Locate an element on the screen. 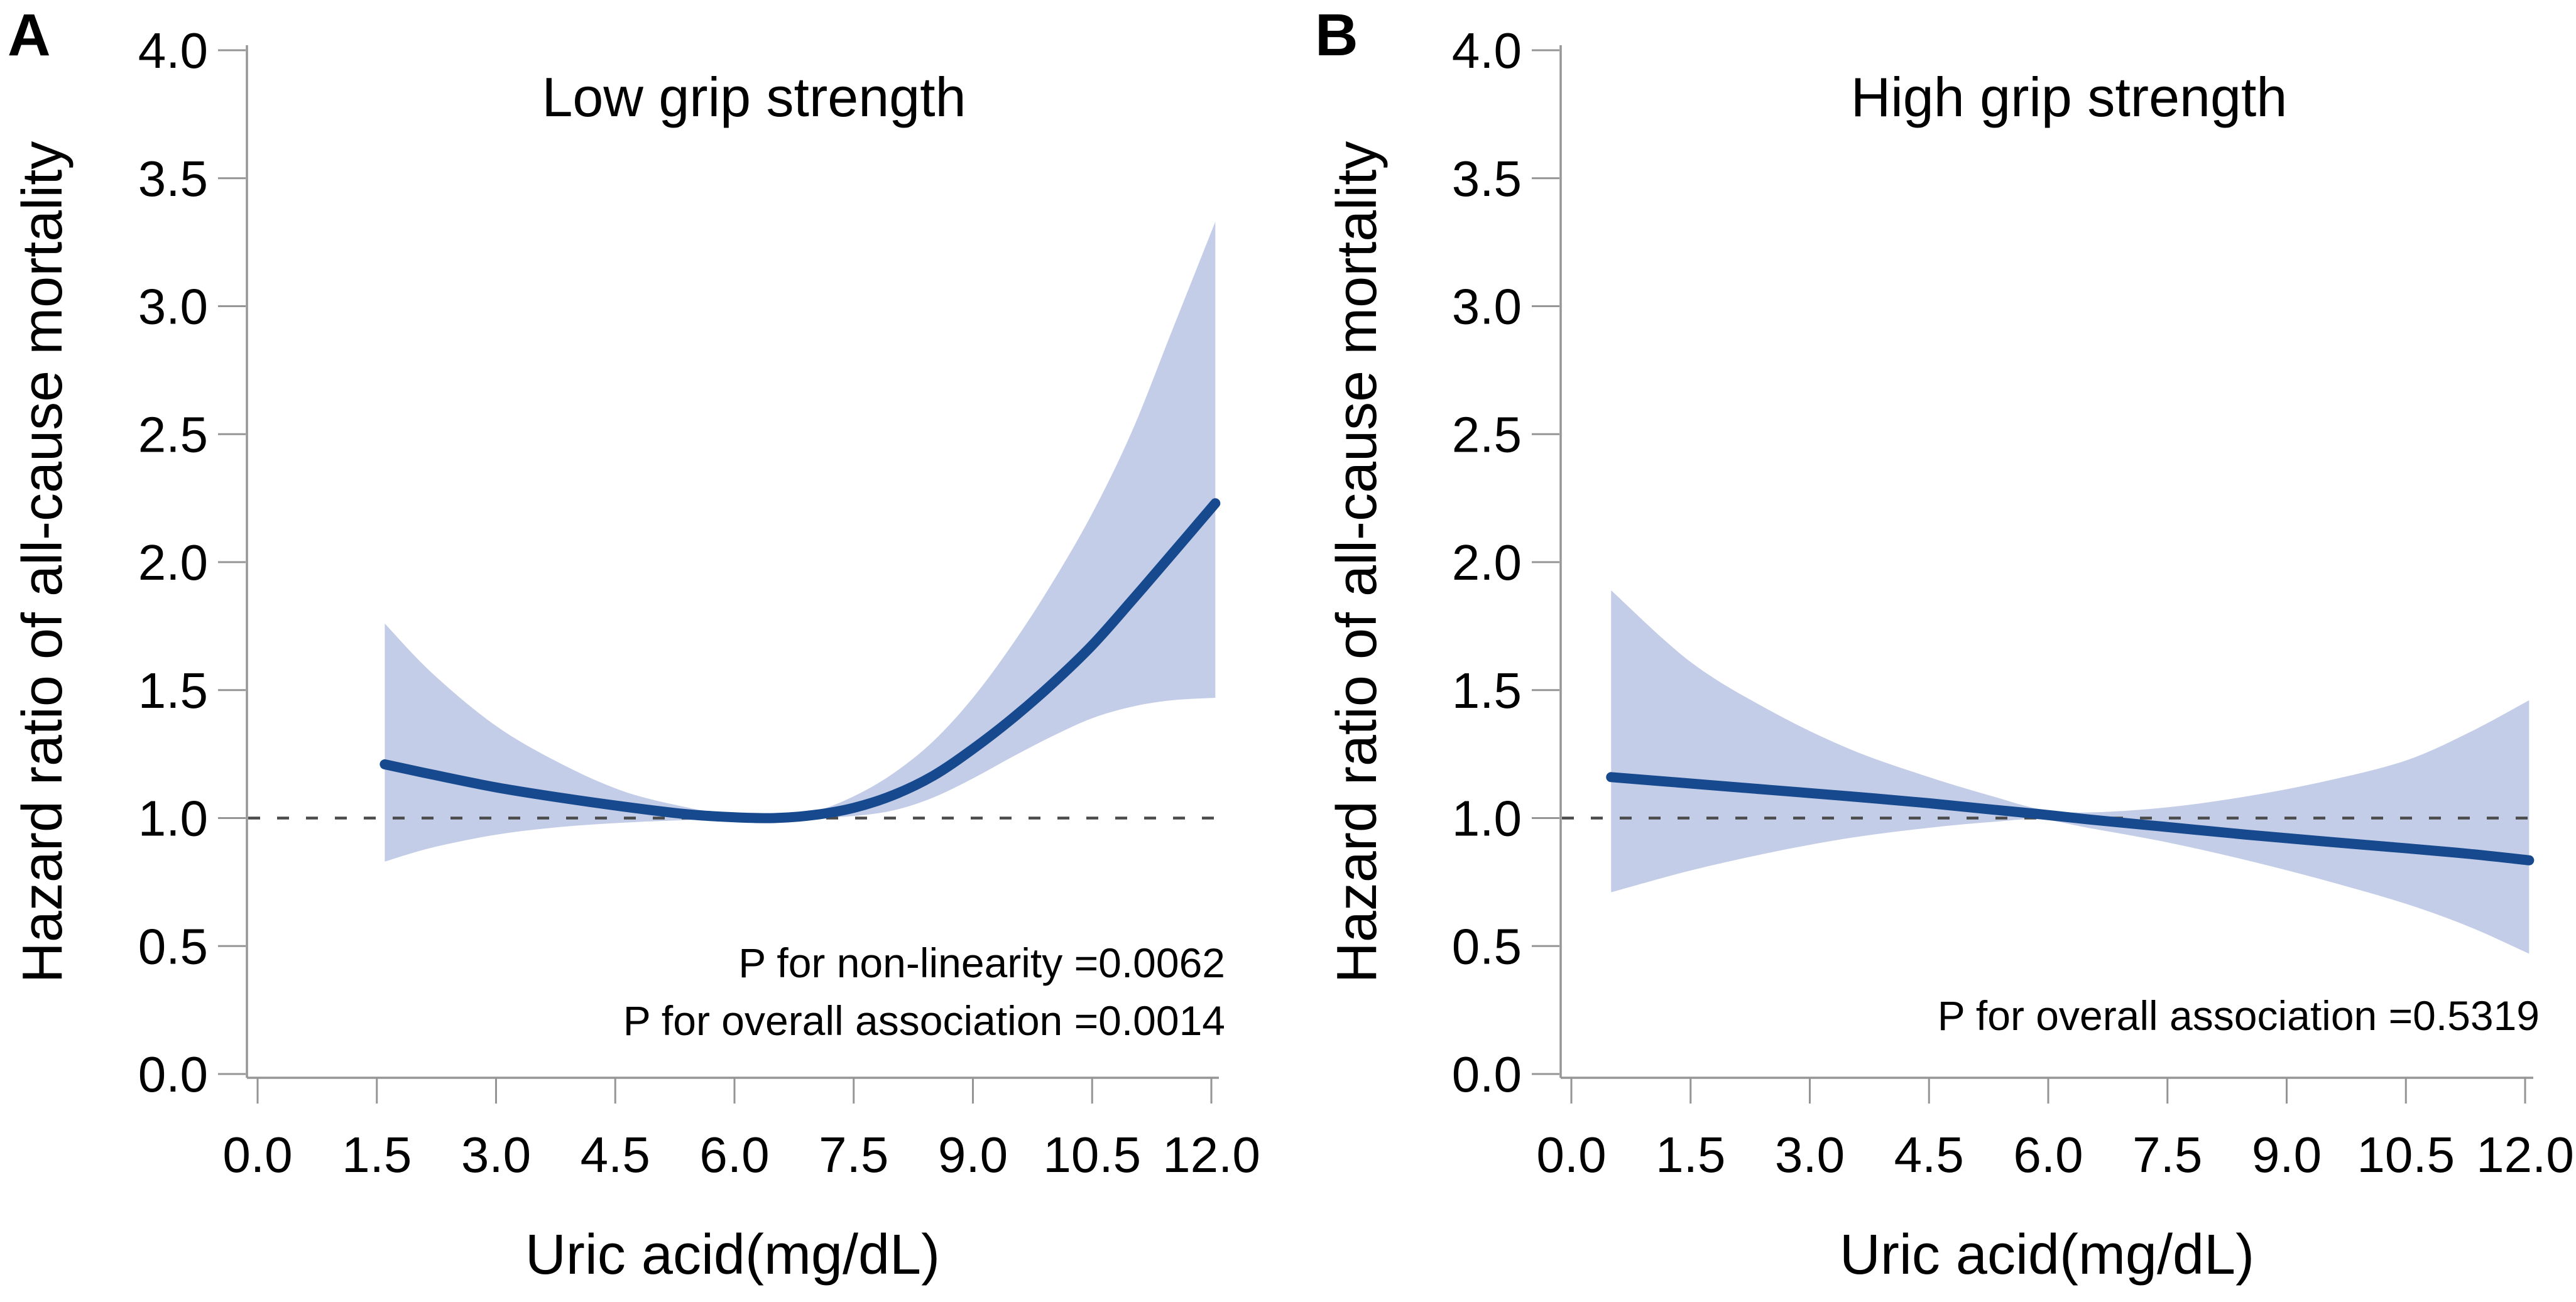 The height and width of the screenshot is (1302, 2576). panel-a-y-axis-label: Hazard ratio of all-cause mortality is located at coordinates (42, 563).